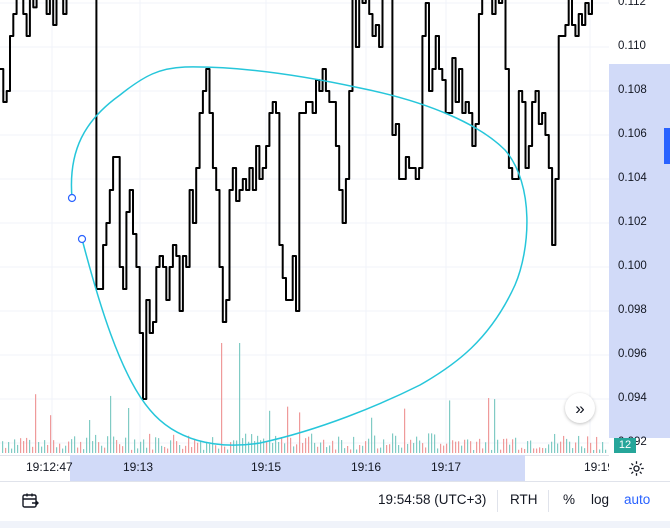  Describe the element at coordinates (636, 468) in the screenshot. I see `gear-icon` at that location.